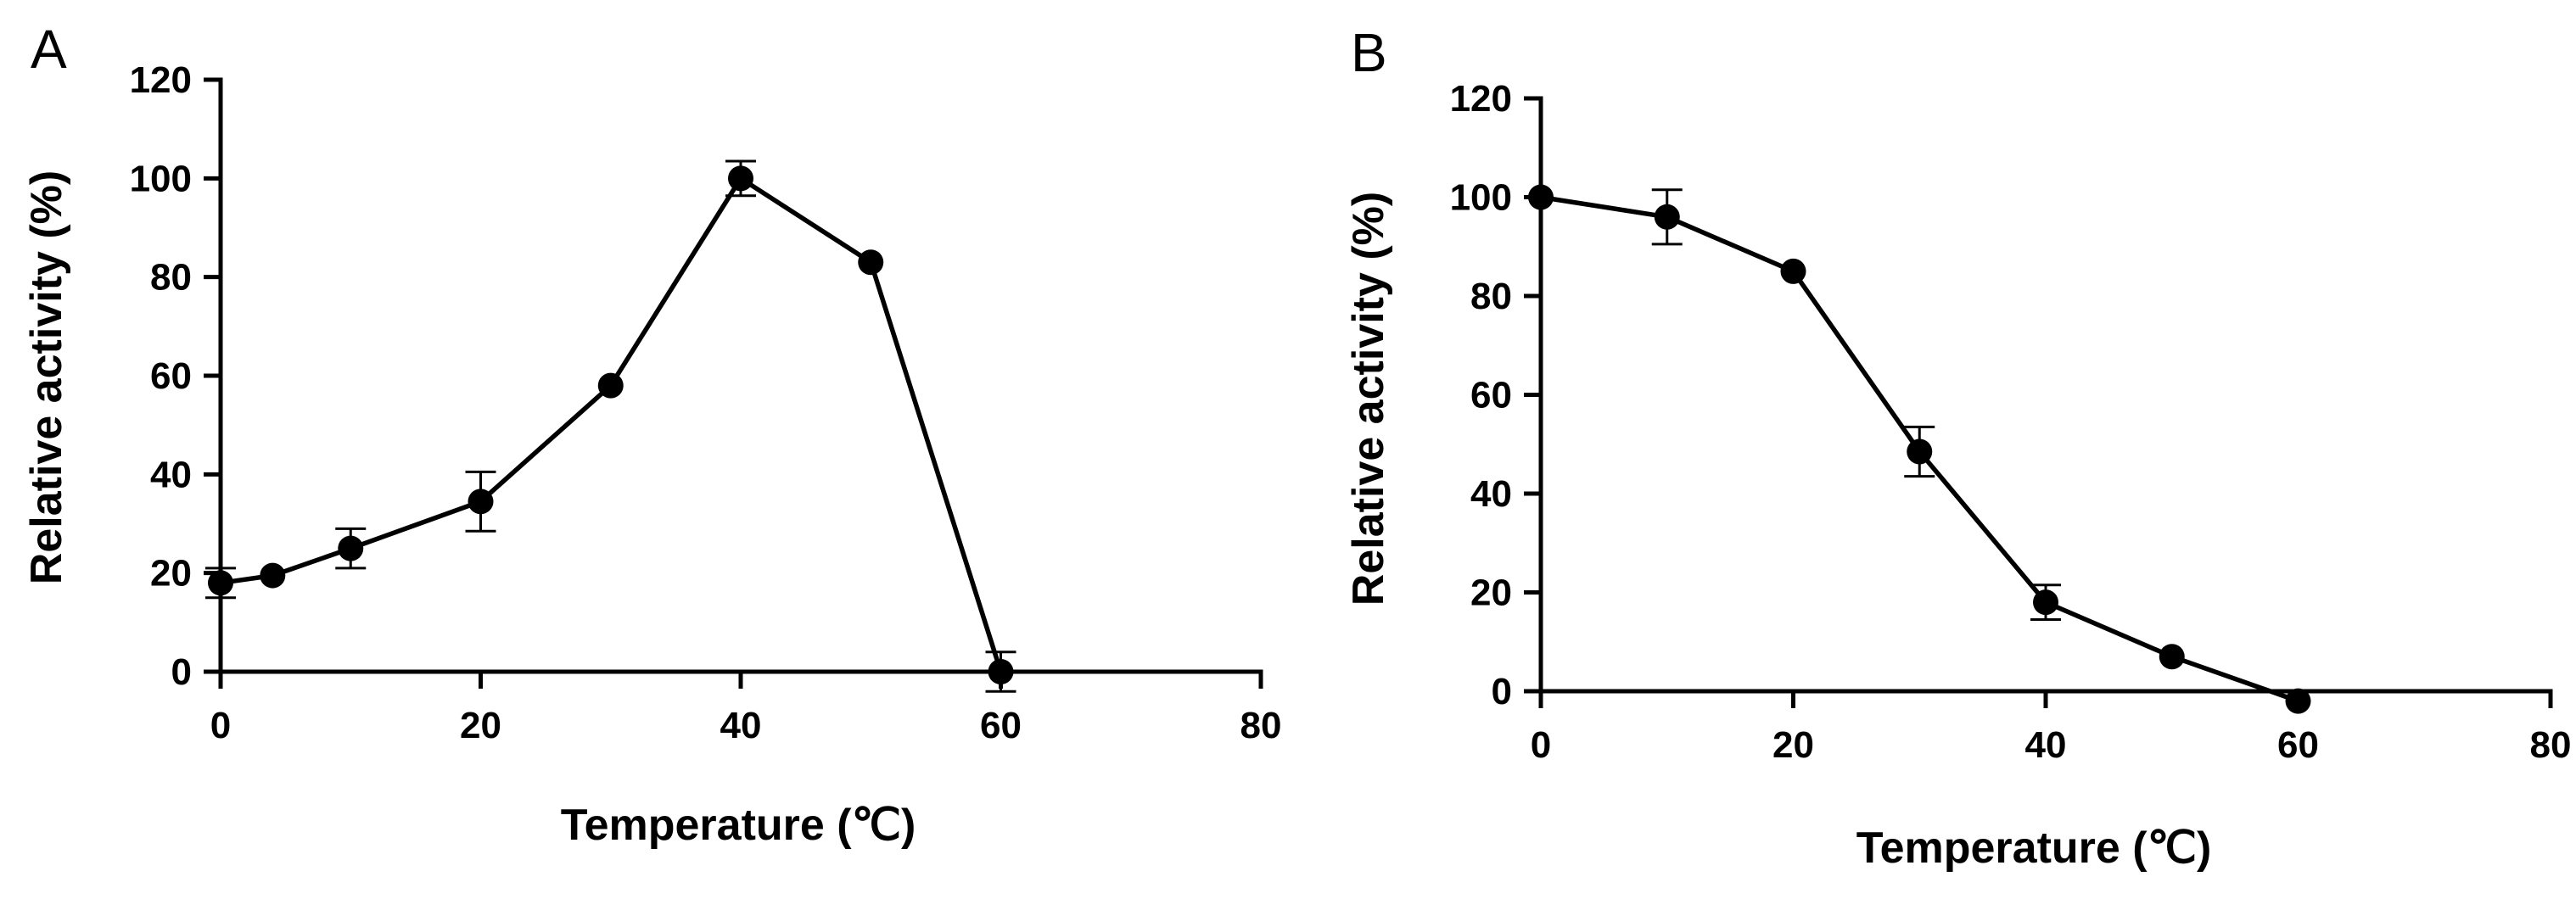 The width and height of the screenshot is (2576, 899). Describe the element at coordinates (2046, 745) in the screenshot. I see `panel-b-x-tick-label: 40` at that location.